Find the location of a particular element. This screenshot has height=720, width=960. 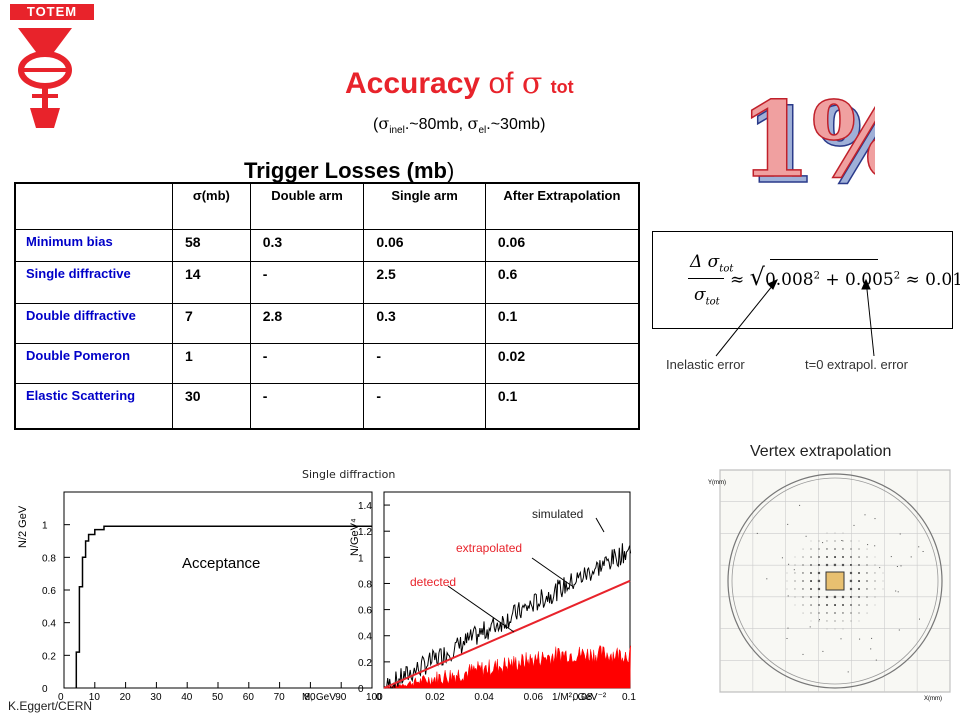

table-title-paren: ) is located at coordinates (450, 170).